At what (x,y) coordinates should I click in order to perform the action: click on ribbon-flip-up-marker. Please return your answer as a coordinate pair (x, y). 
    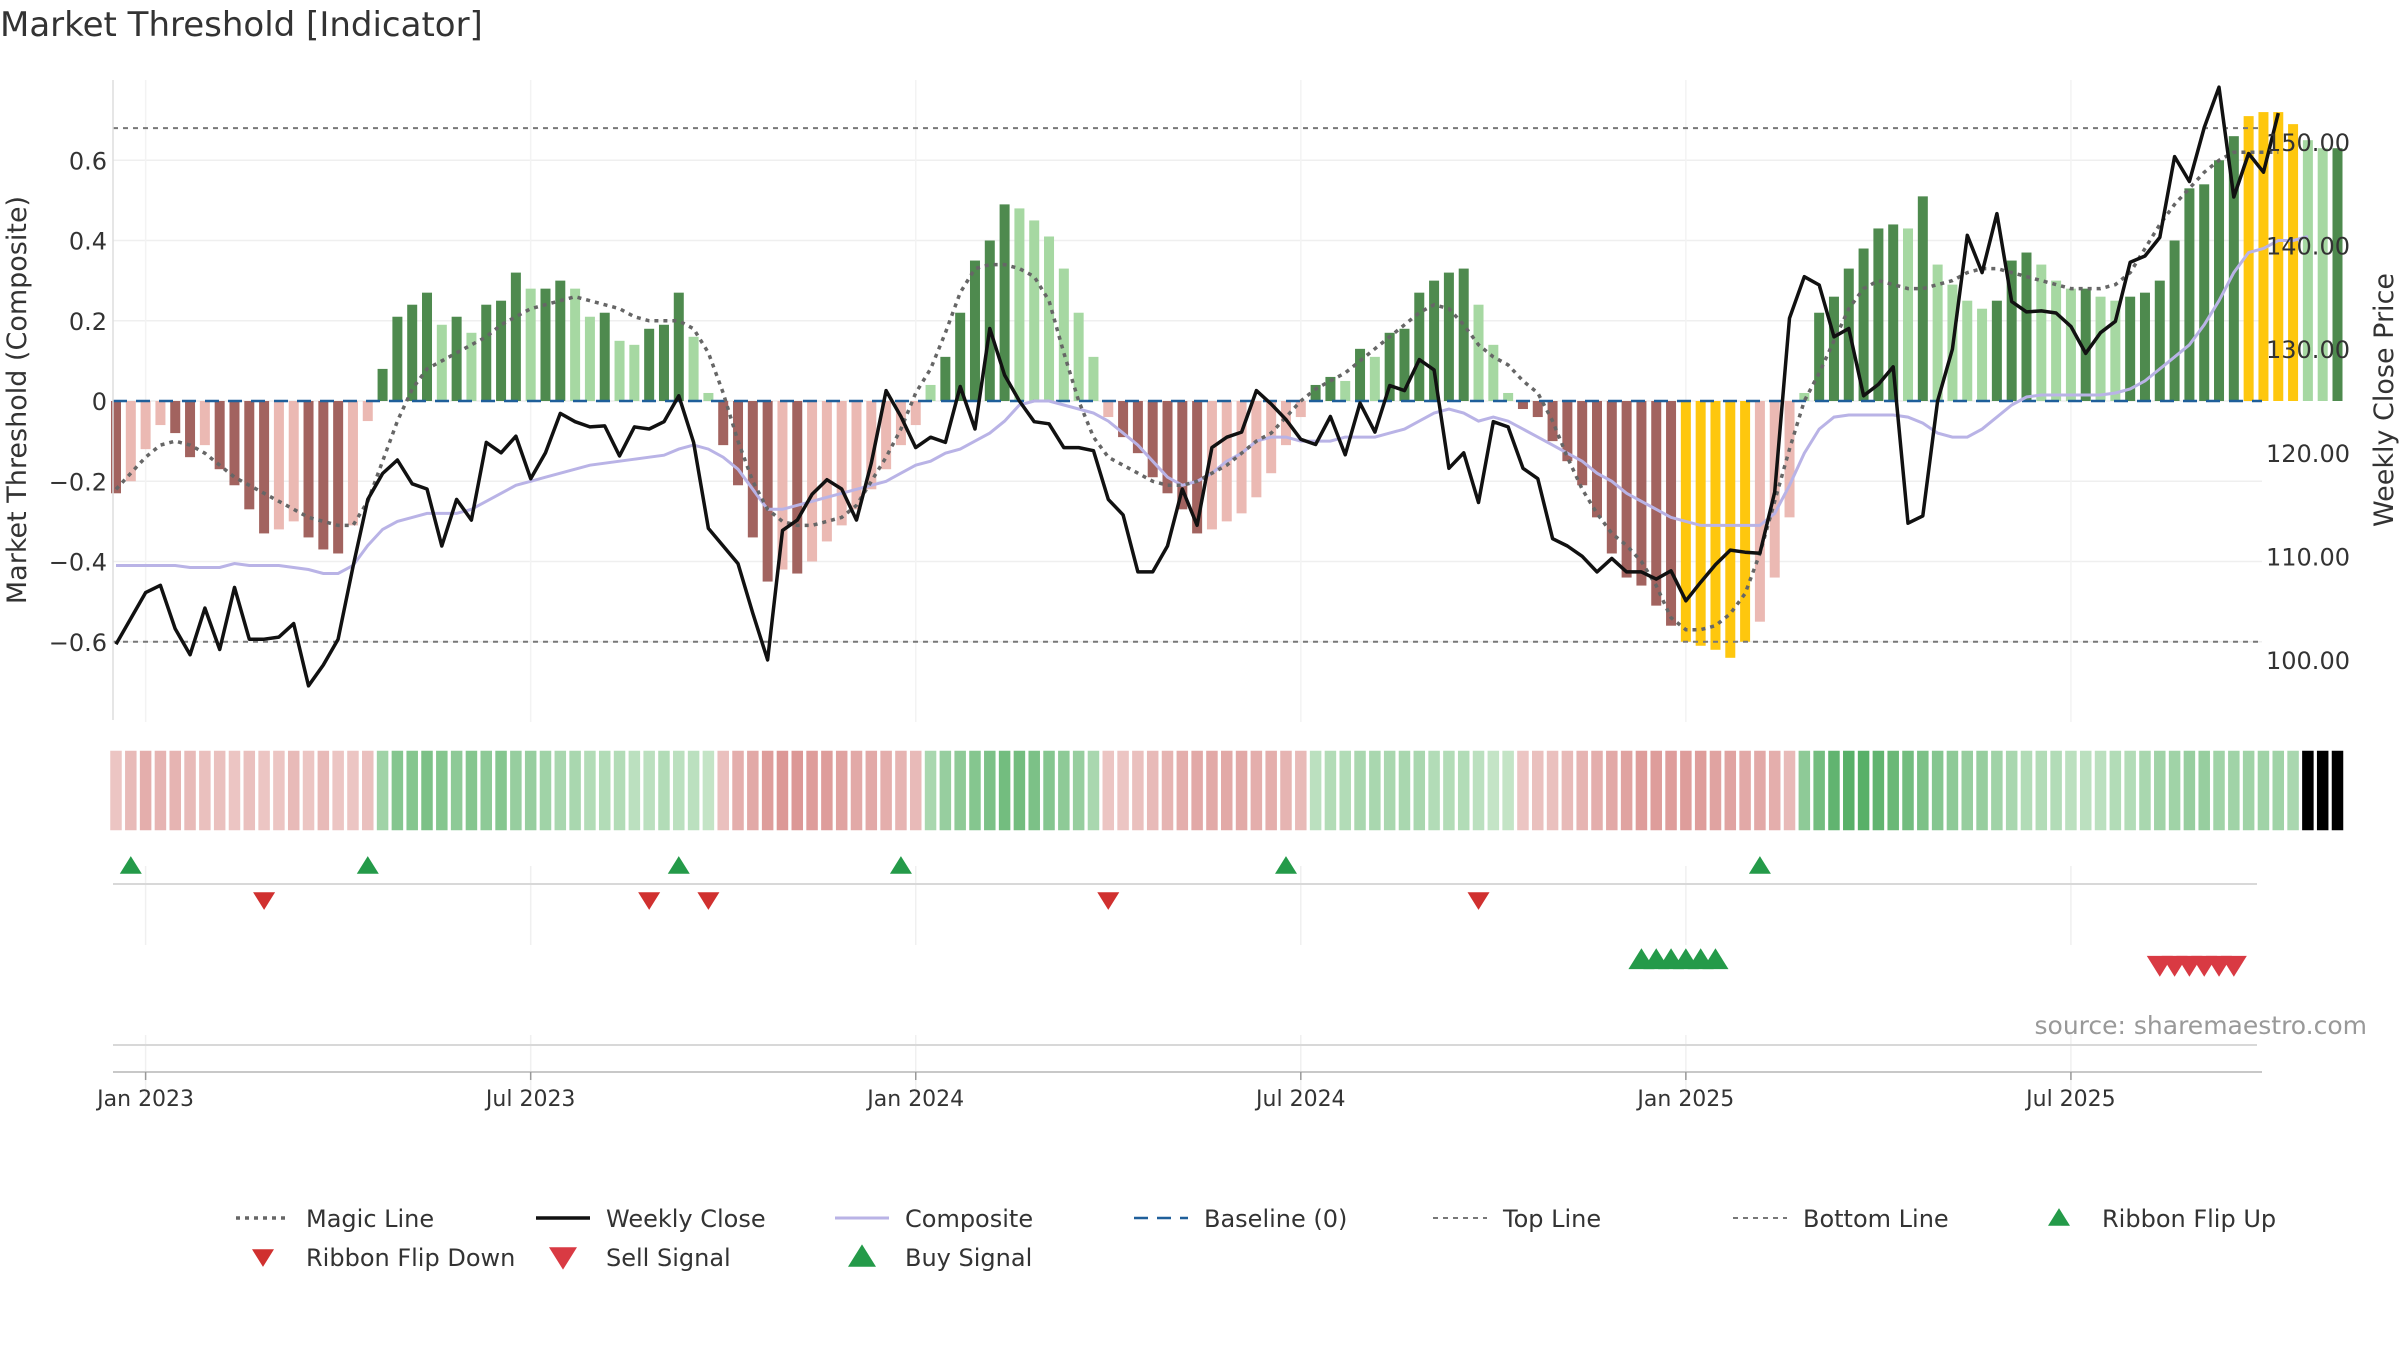
    Looking at the image, I should click on (367, 865).